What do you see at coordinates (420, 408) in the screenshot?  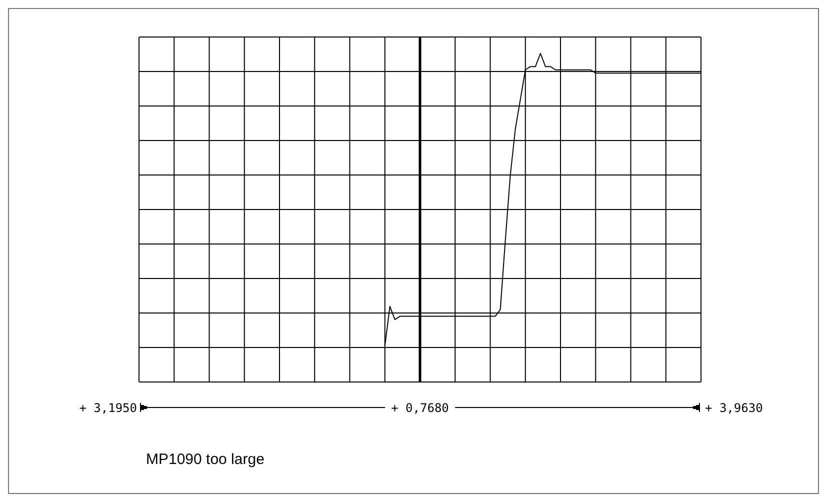 I see `text: + 0,7680` at bounding box center [420, 408].